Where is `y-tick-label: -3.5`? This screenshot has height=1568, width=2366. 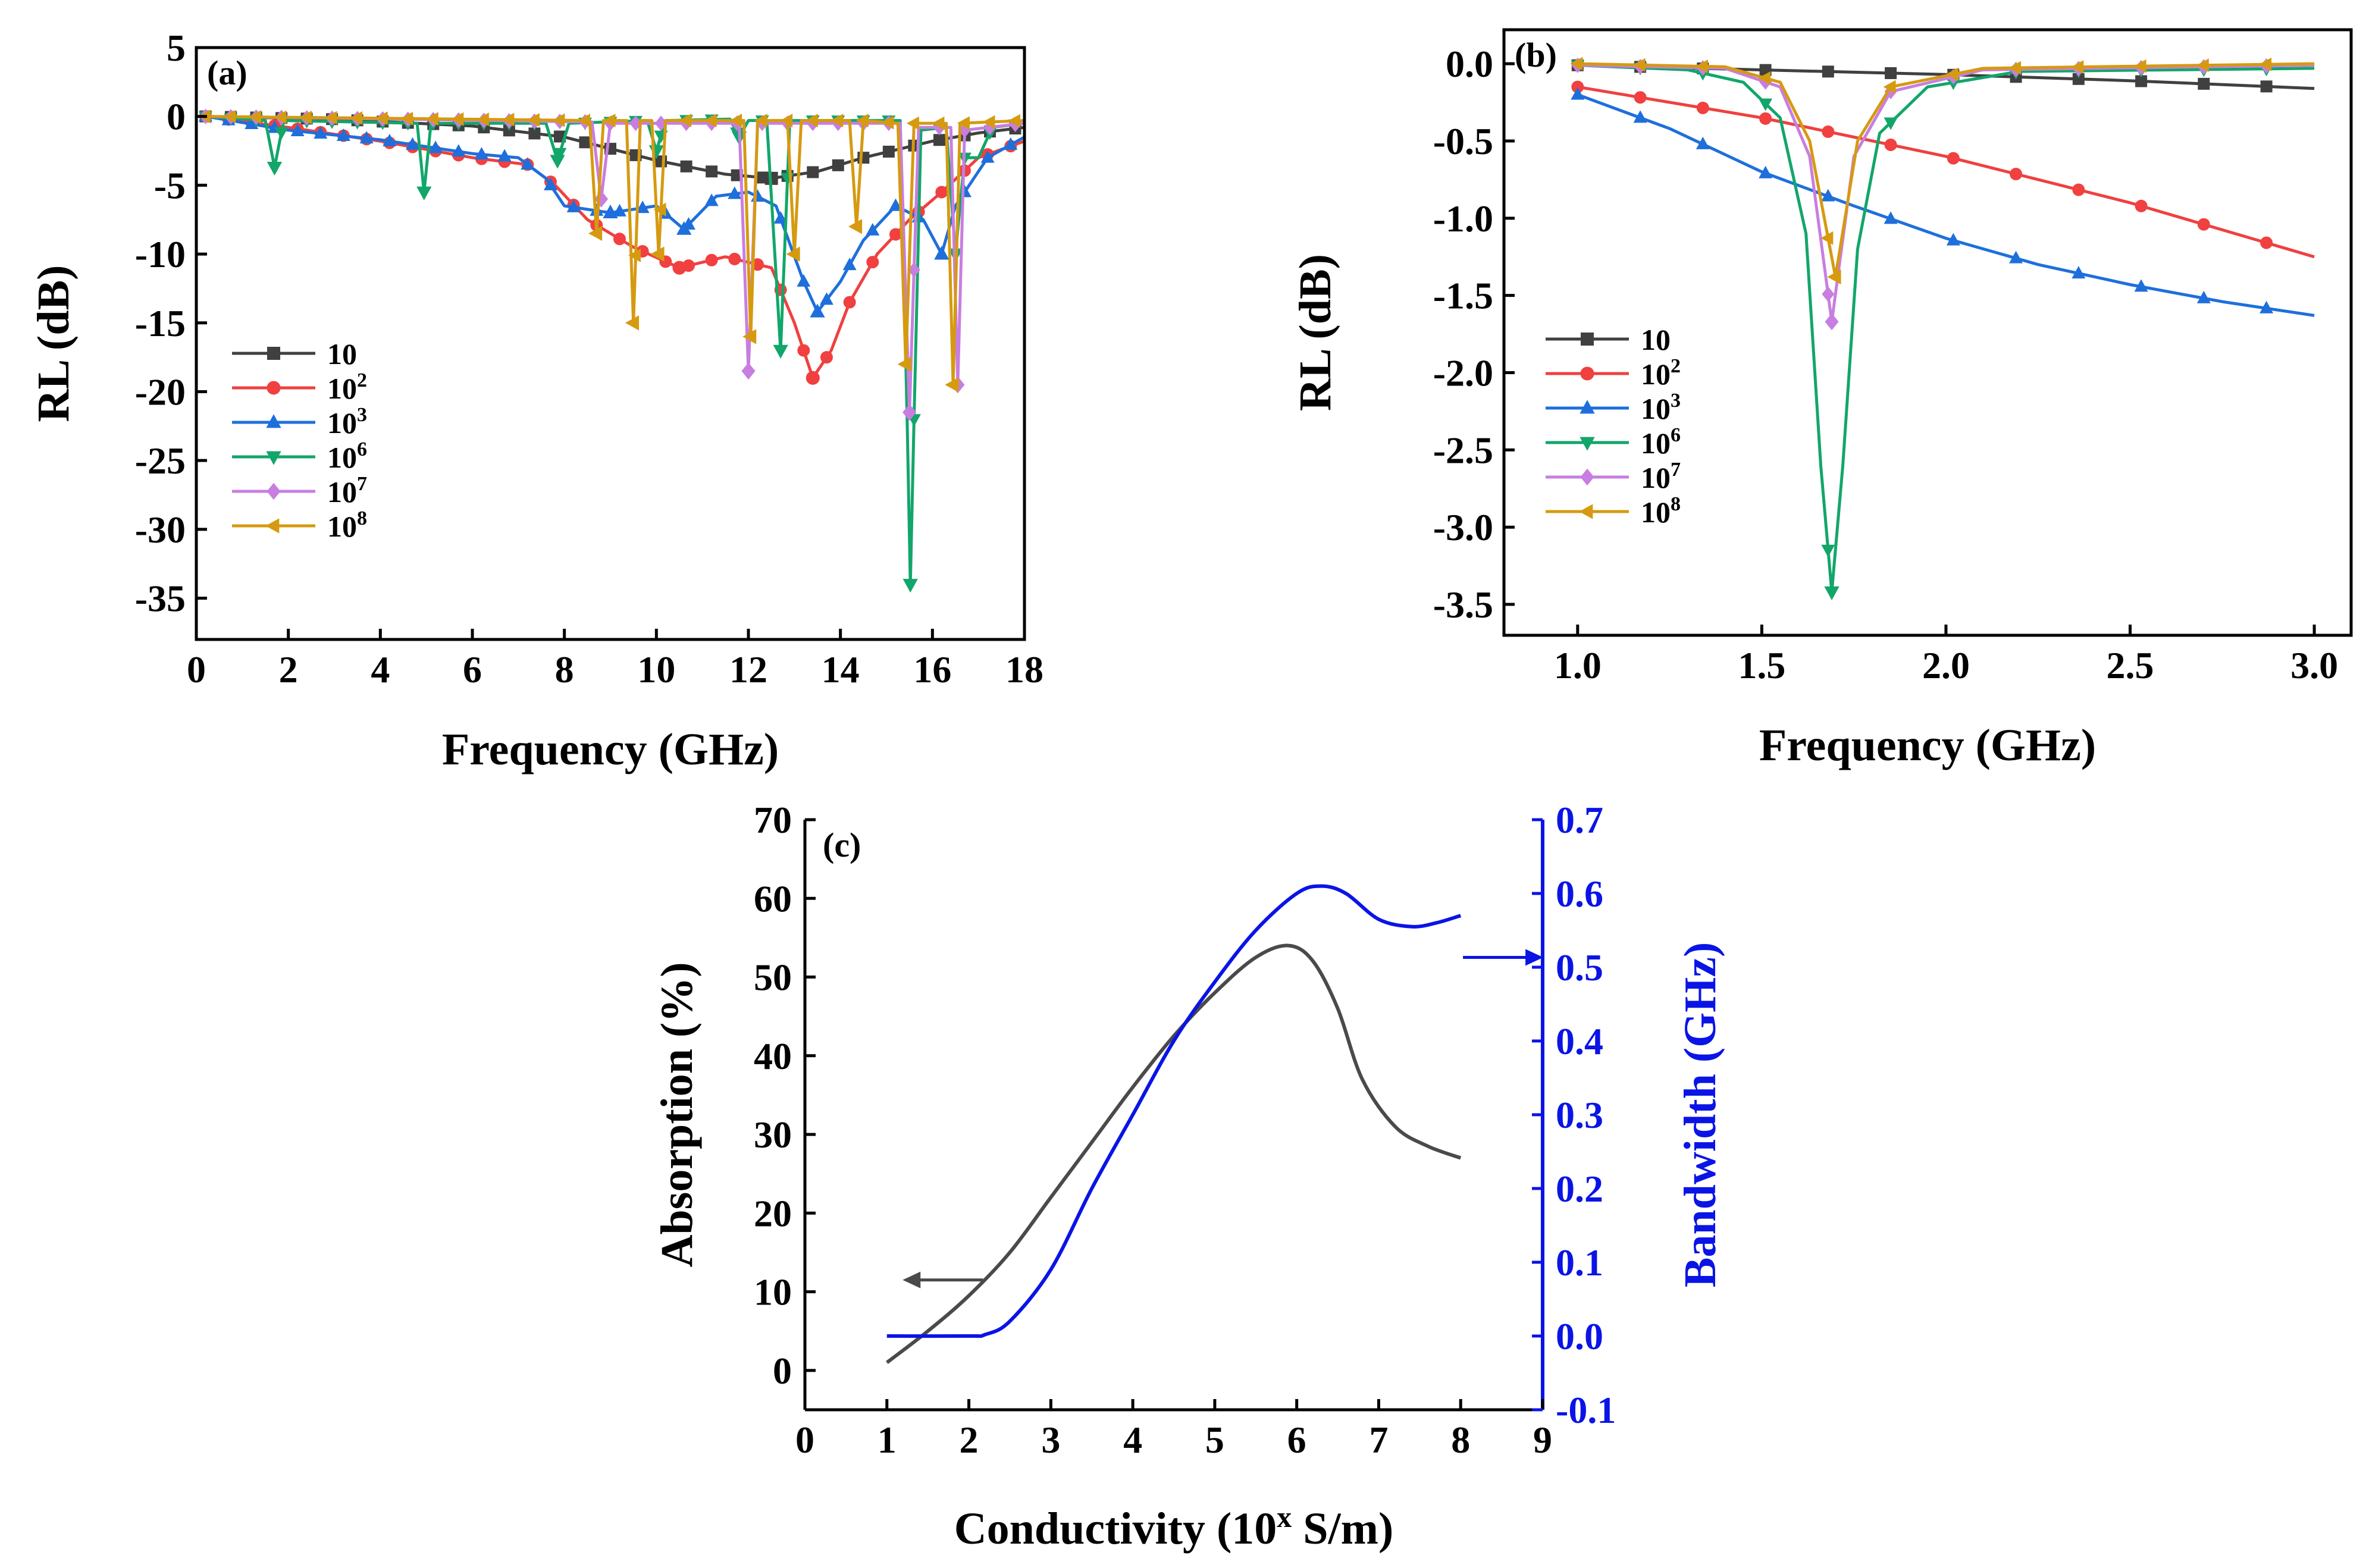
y-tick-label: -3.5 is located at coordinates (1463, 605).